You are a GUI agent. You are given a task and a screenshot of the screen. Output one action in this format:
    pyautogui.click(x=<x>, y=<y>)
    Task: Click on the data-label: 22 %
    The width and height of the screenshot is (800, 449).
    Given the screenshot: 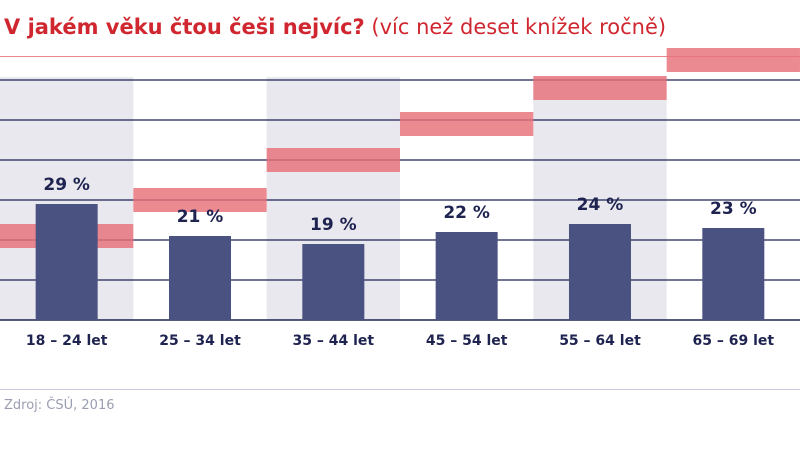 What is the action you would take?
    pyautogui.click(x=466, y=213)
    